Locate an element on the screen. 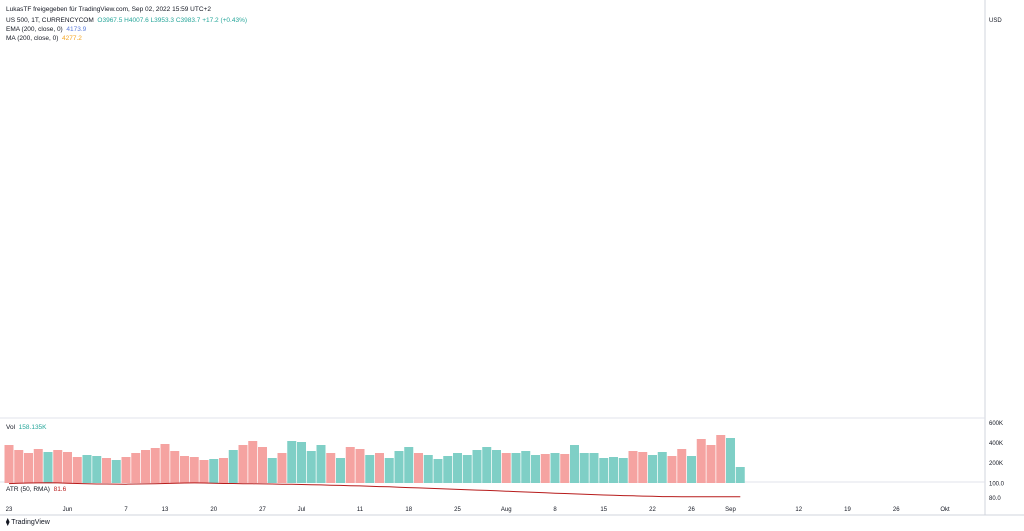 The image size is (1024, 531). time-tick-label: 11 is located at coordinates (360, 510).